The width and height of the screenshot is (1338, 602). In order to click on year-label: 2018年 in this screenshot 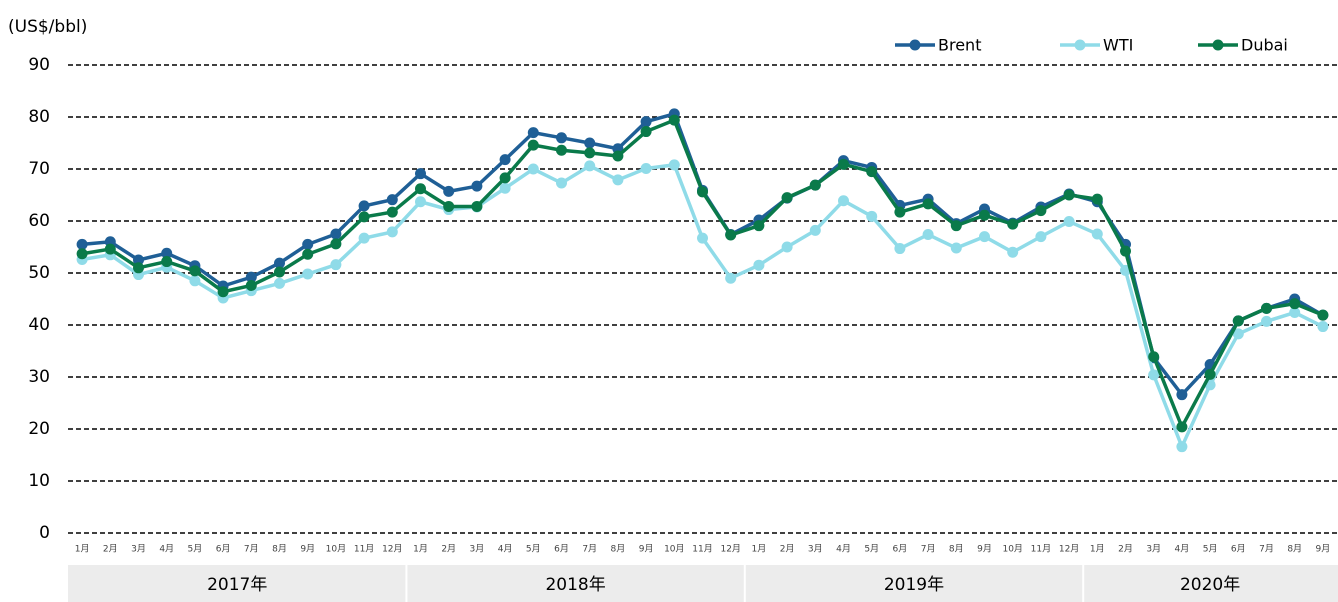, I will do `click(575, 585)`.